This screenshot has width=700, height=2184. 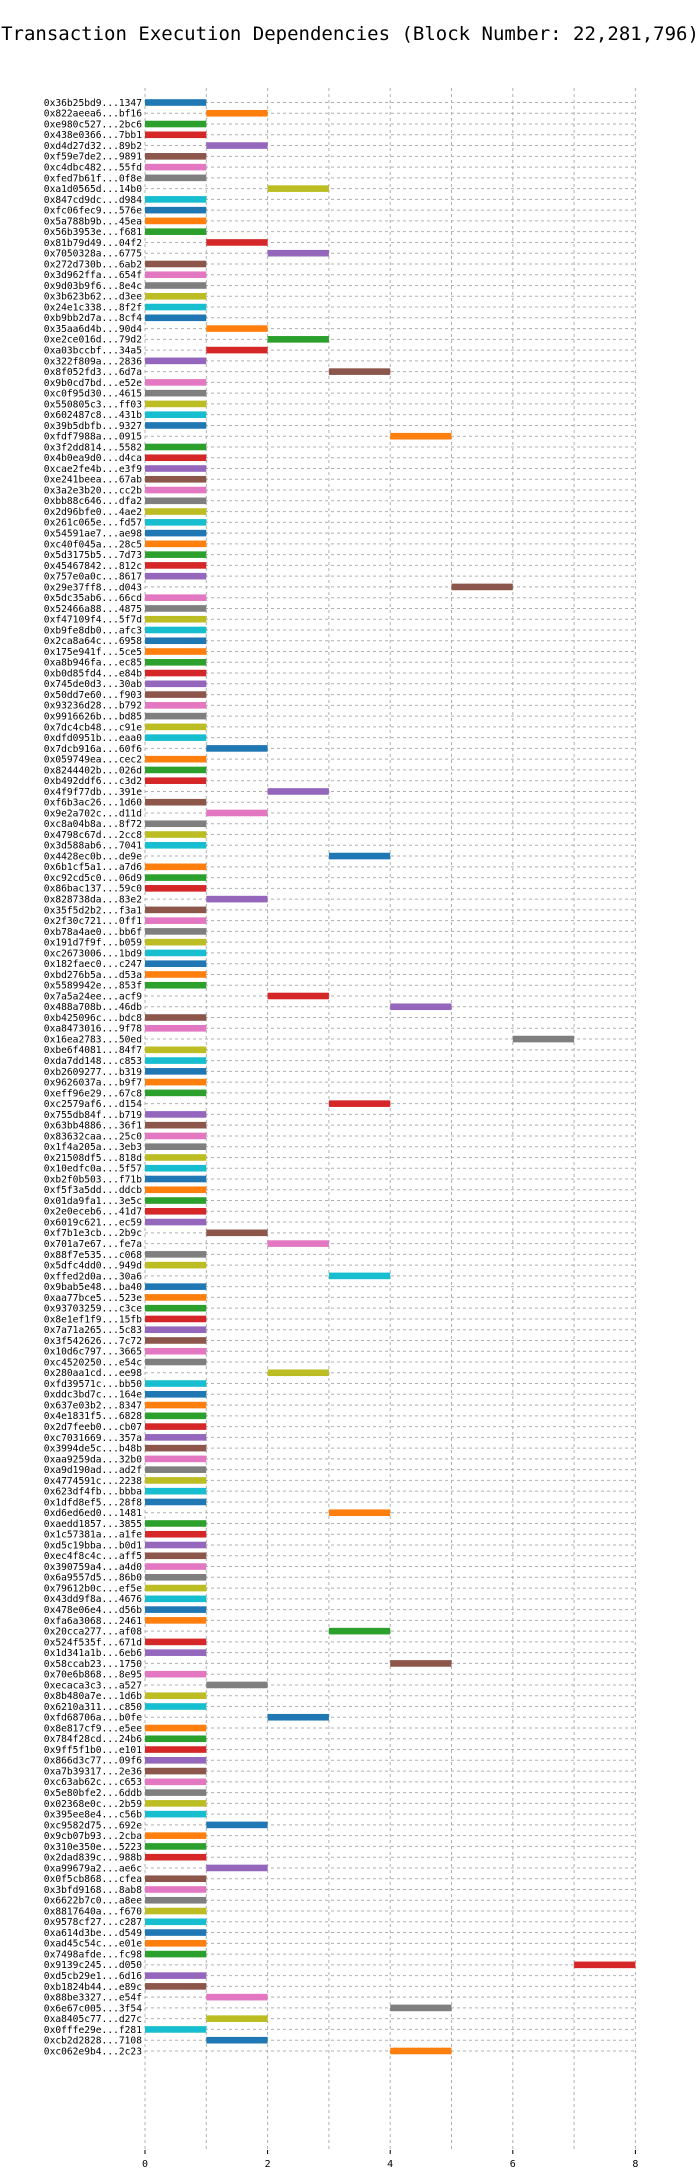 I want to click on y-tick-label: 0x79612b0c...ef5e, so click(x=93, y=1588).